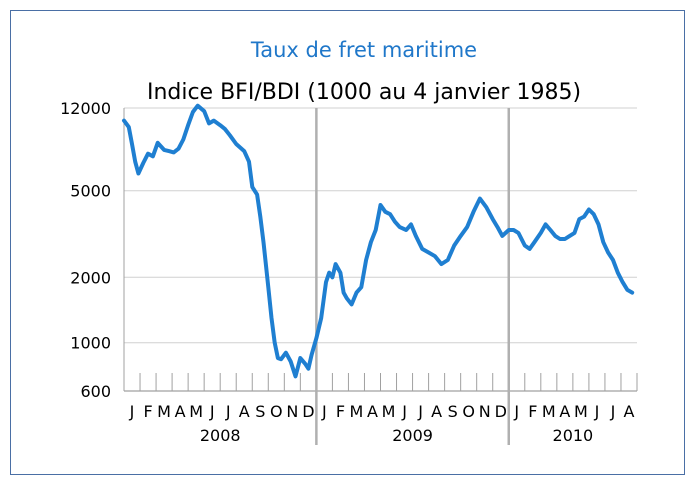  What do you see at coordinates (597, 411) in the screenshot?
I see `month-label-29: J` at bounding box center [597, 411].